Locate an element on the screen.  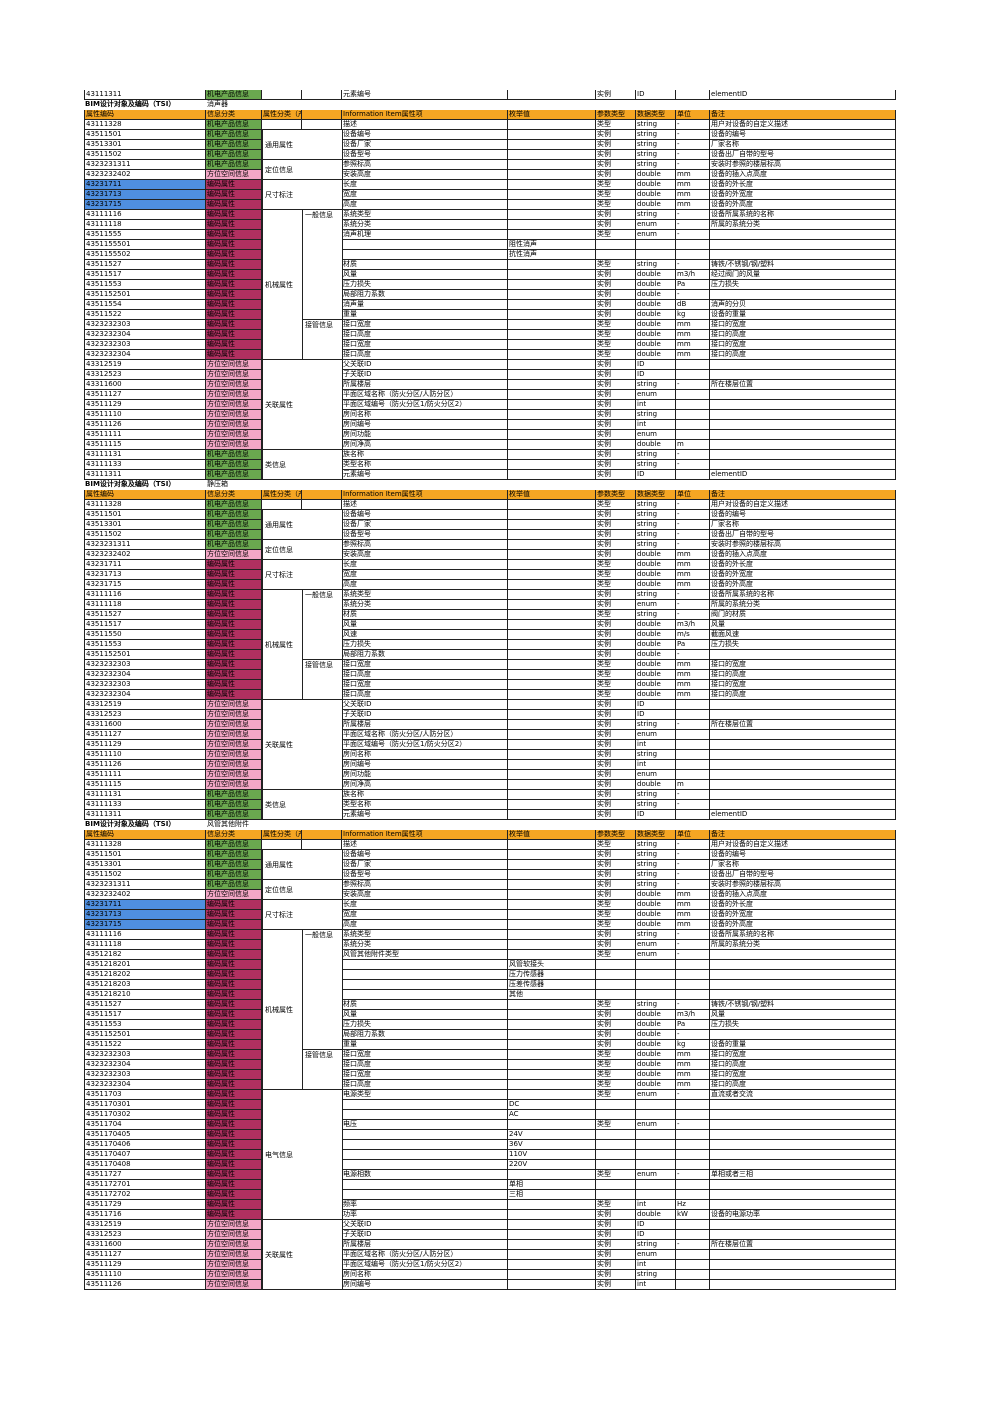
remark: 所在楼层位置 is located at coordinates (803, 1244).